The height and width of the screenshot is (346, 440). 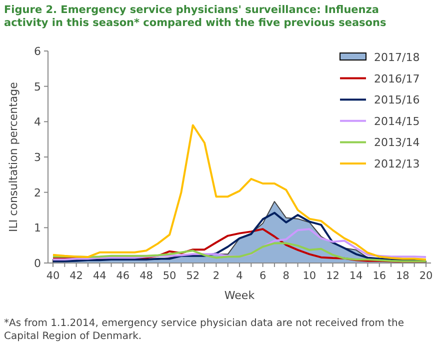 I want to click on x-tick-label: 10, so click(x=309, y=276).